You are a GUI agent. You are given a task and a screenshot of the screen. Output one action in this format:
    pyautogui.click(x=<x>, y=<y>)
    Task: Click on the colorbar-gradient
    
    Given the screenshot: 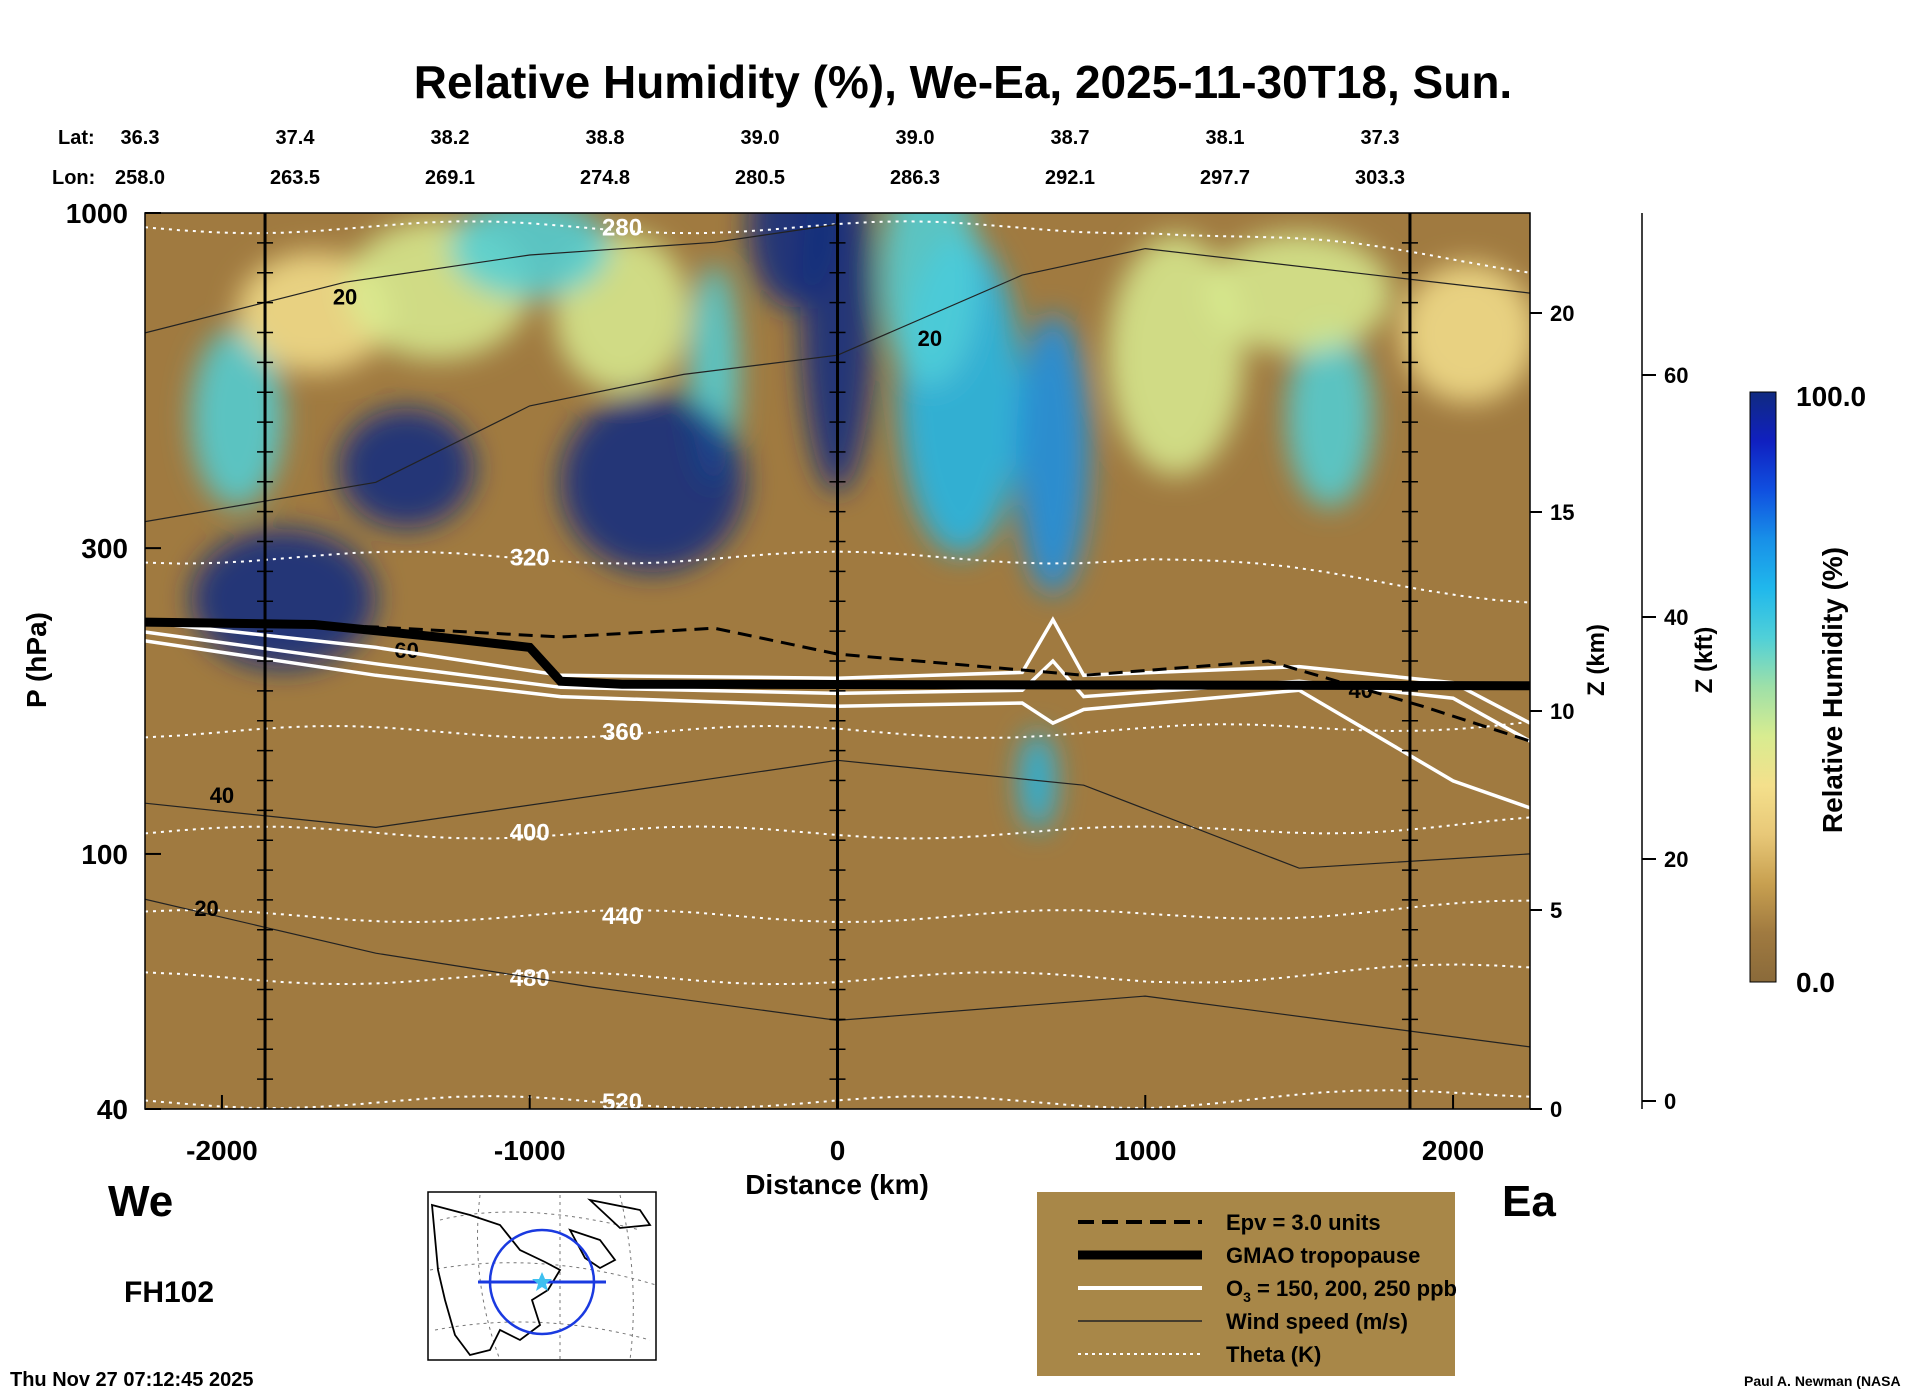 What is the action you would take?
    pyautogui.click(x=1763, y=687)
    